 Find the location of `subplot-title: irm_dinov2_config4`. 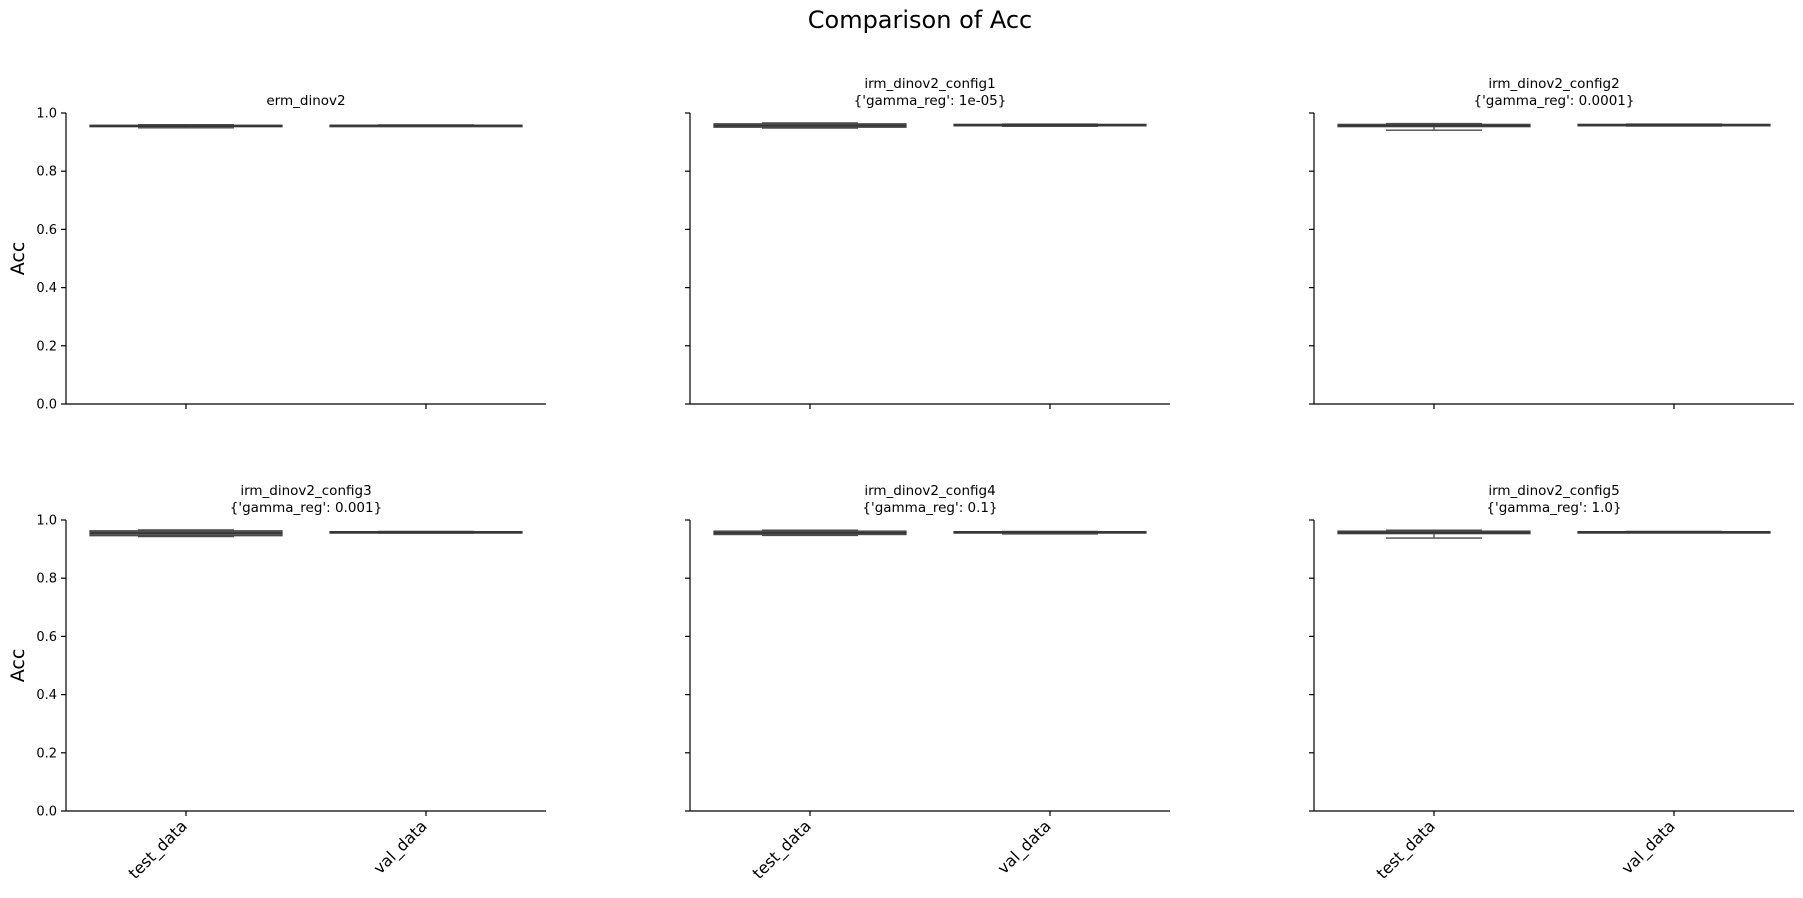

subplot-title: irm_dinov2_config4 is located at coordinates (929, 491).